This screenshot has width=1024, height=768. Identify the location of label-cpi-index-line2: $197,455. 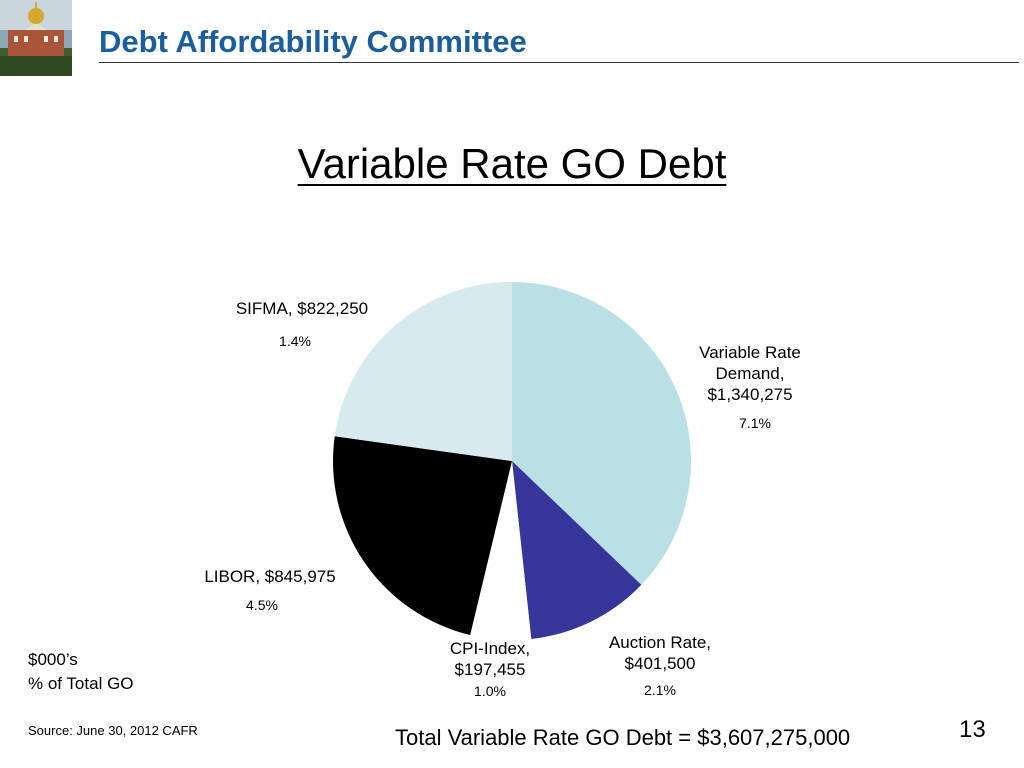
(490, 669).